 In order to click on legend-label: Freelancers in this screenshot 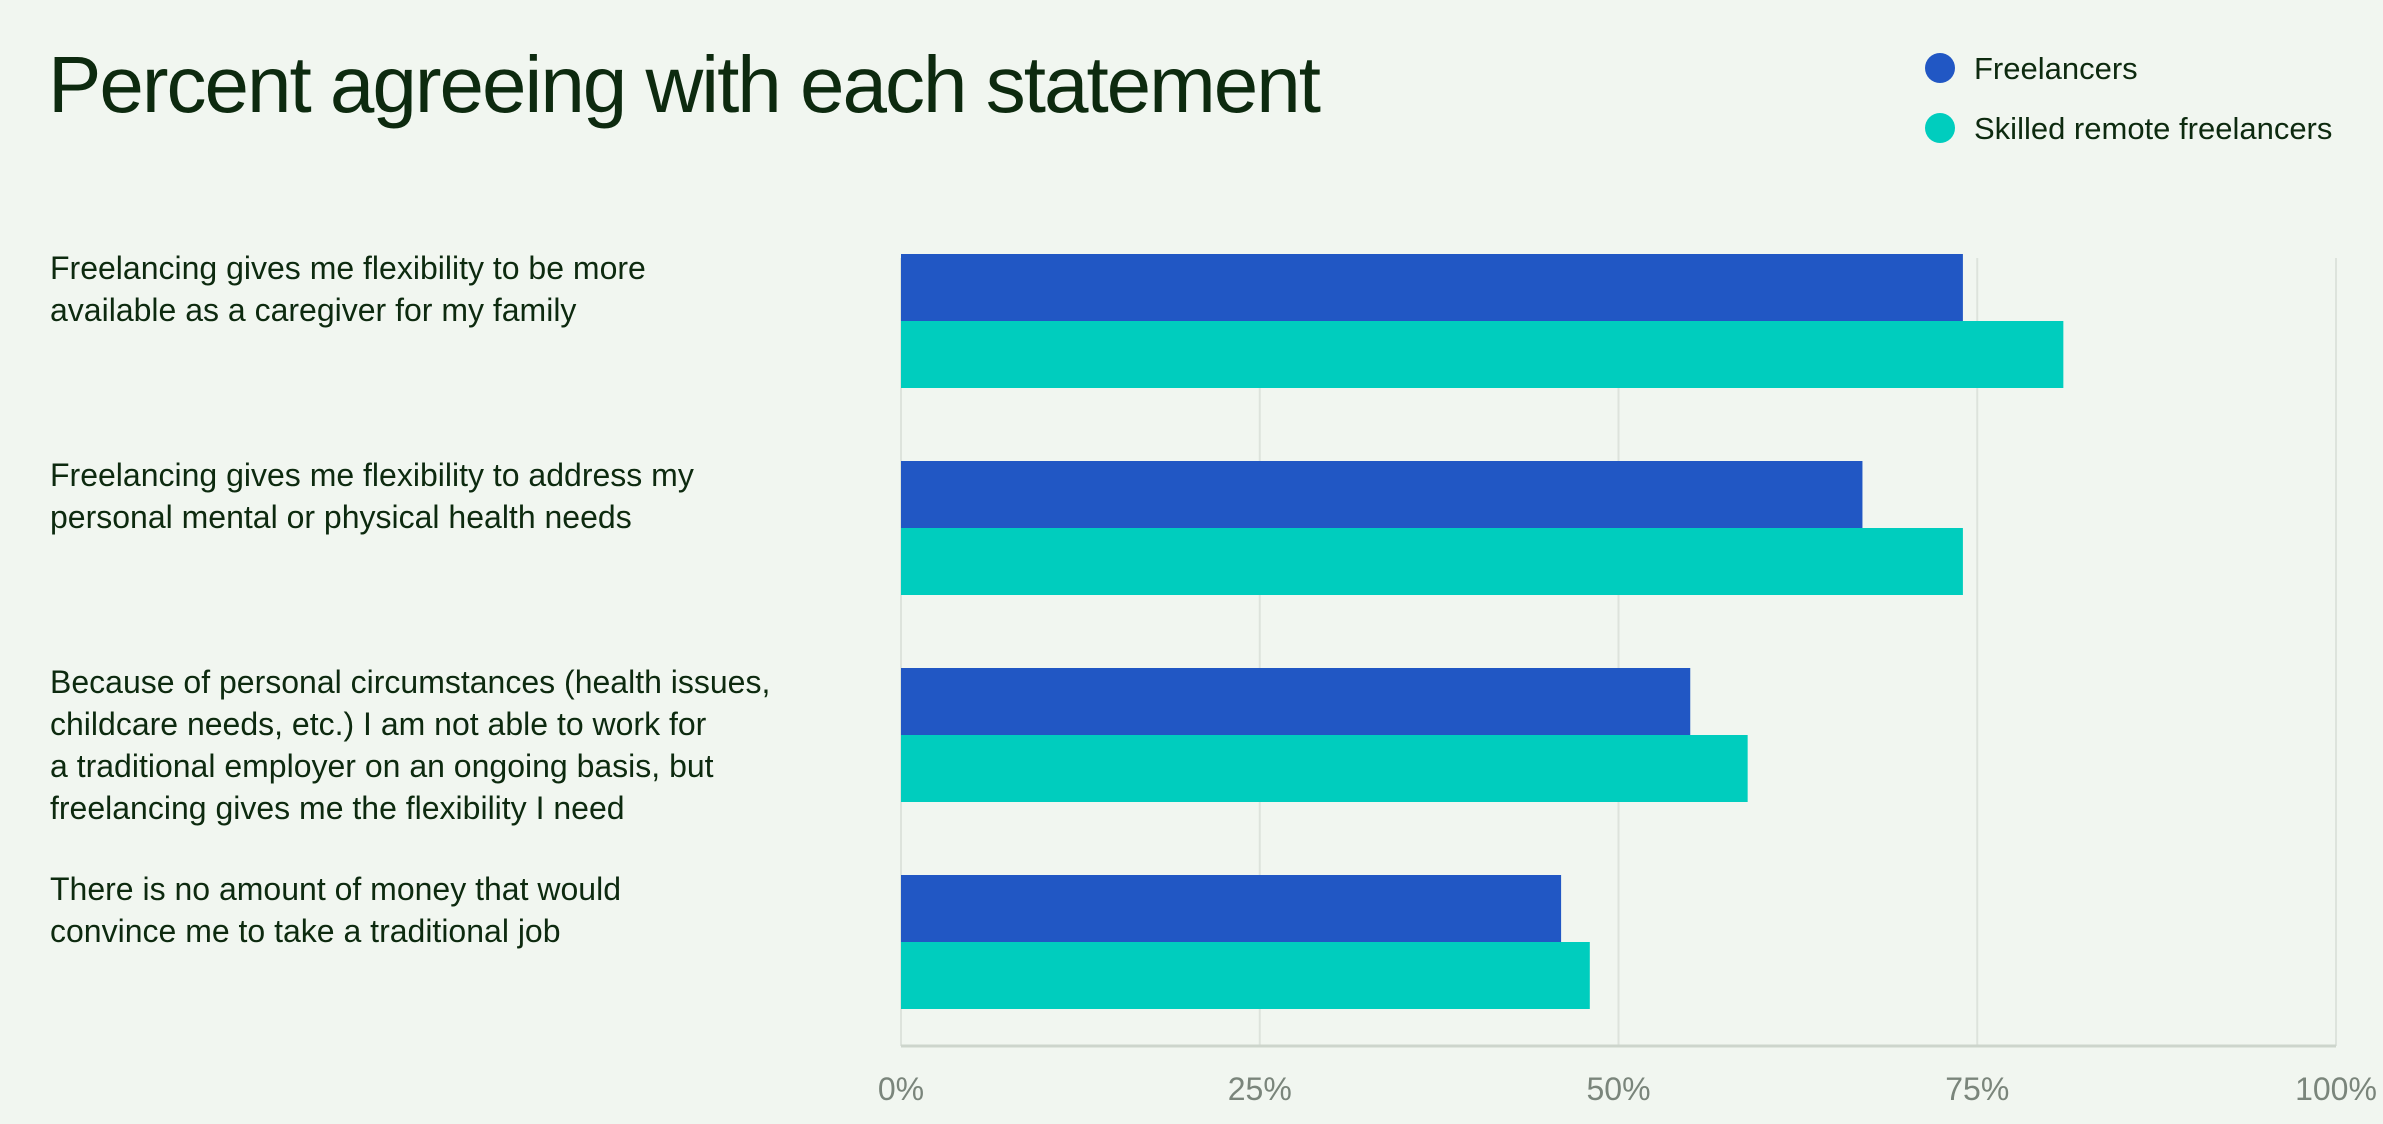, I will do `click(2056, 68)`.